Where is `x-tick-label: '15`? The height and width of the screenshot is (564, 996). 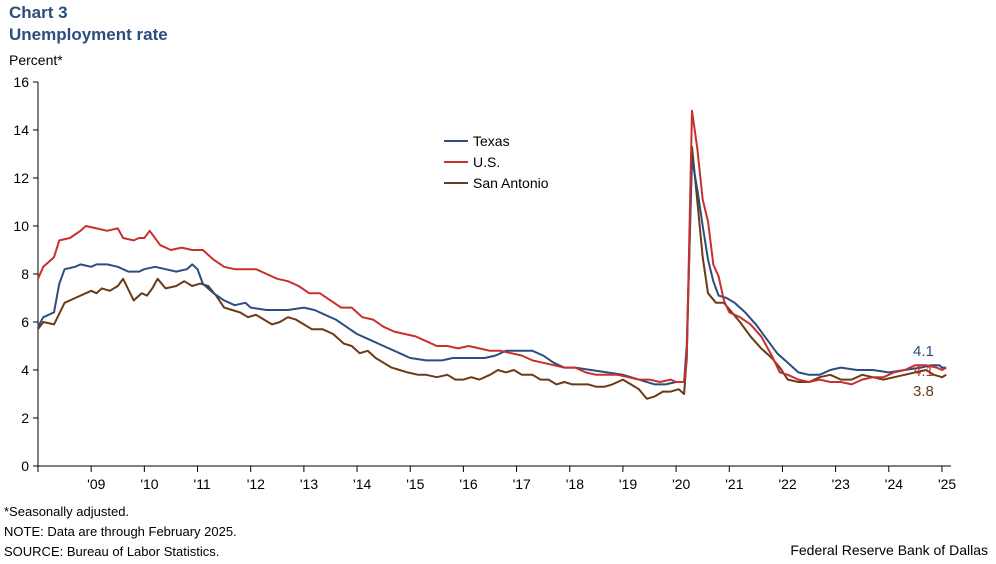
x-tick-label: '15 is located at coordinates (415, 484).